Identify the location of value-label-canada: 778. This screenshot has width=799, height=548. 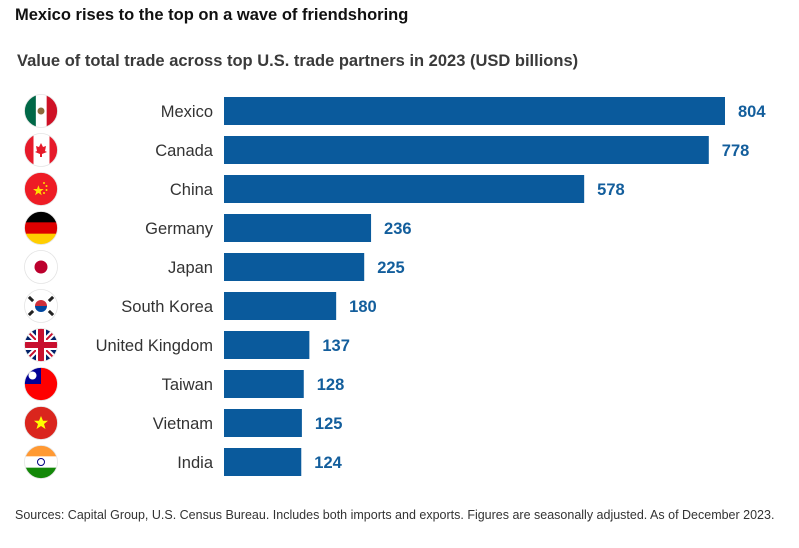
(736, 151).